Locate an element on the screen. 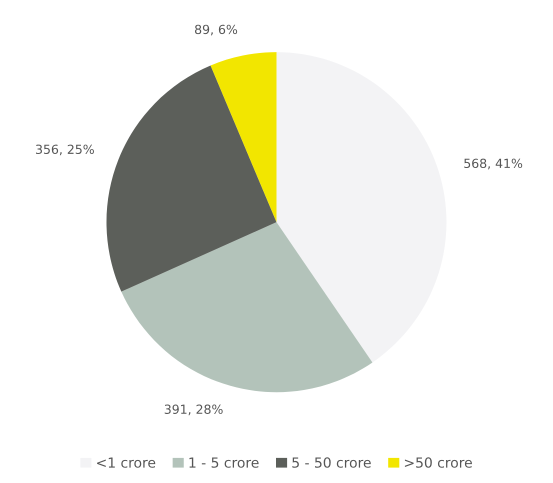 The height and width of the screenshot is (483, 553). data-label: 356, 25% is located at coordinates (65, 150).